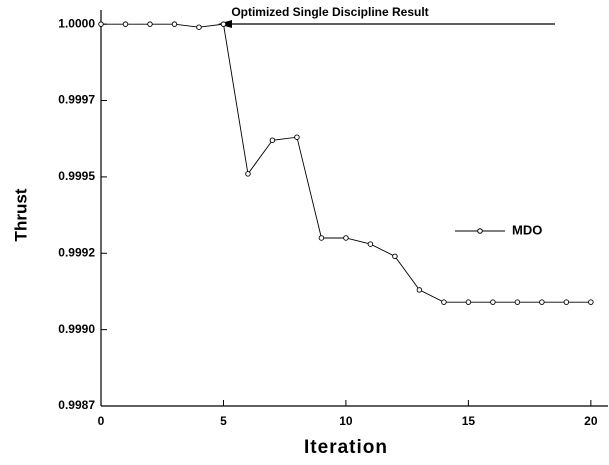  Describe the element at coordinates (20, 214) in the screenshot. I see `y-axis-label: Thrust` at that location.